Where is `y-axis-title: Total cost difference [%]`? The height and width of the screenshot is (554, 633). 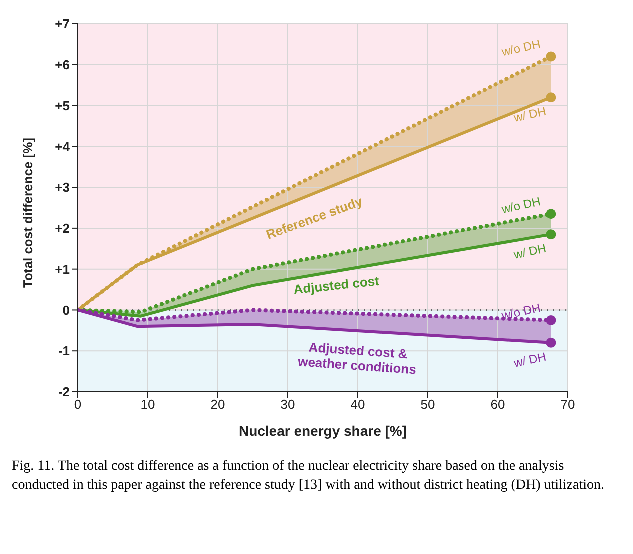 y-axis-title: Total cost difference [%] is located at coordinates (28, 213).